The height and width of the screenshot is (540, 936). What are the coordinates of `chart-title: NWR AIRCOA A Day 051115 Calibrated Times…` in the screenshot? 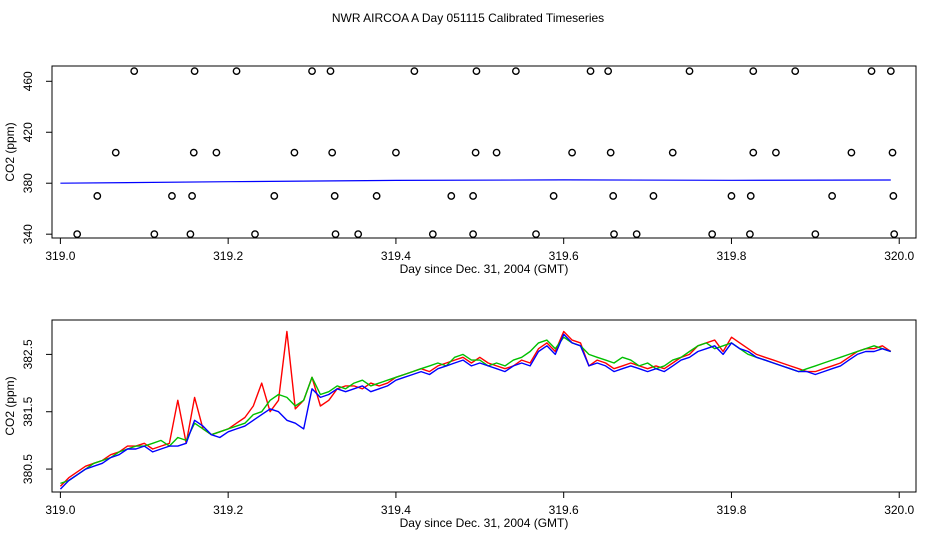 It's located at (468, 18).